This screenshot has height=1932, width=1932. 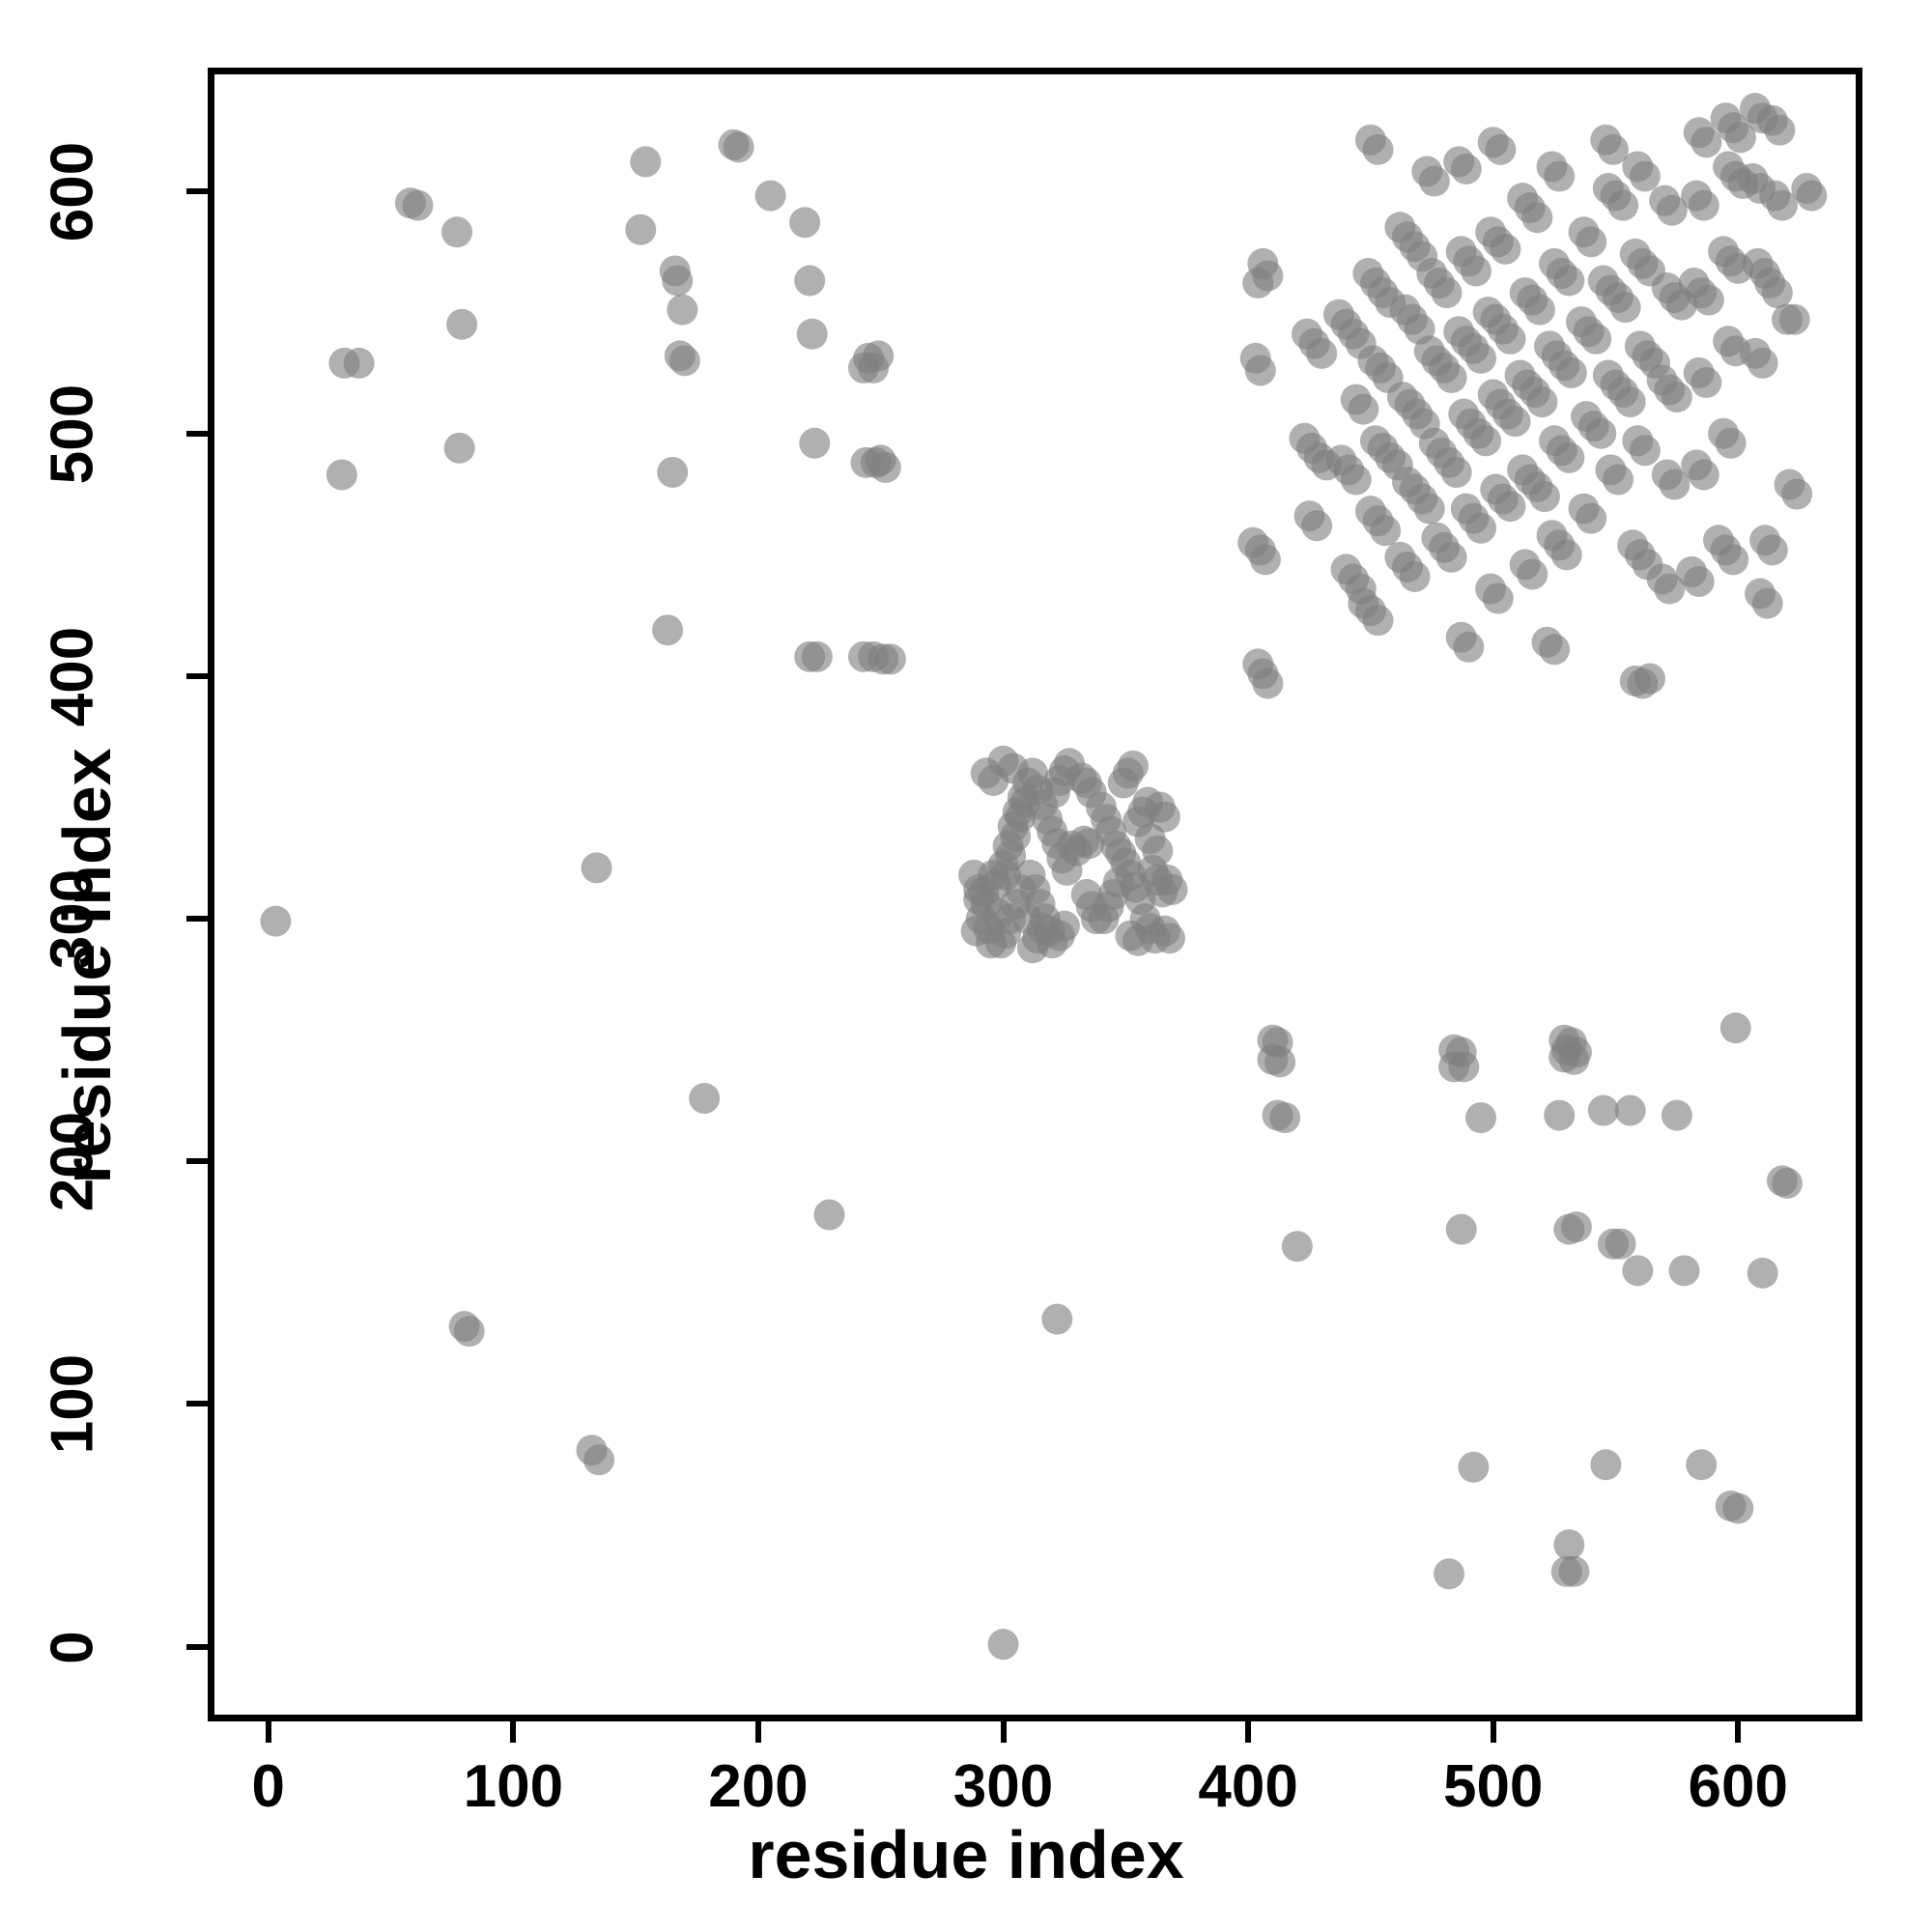 What do you see at coordinates (72, 191) in the screenshot?
I see `y-tick-label: 600` at bounding box center [72, 191].